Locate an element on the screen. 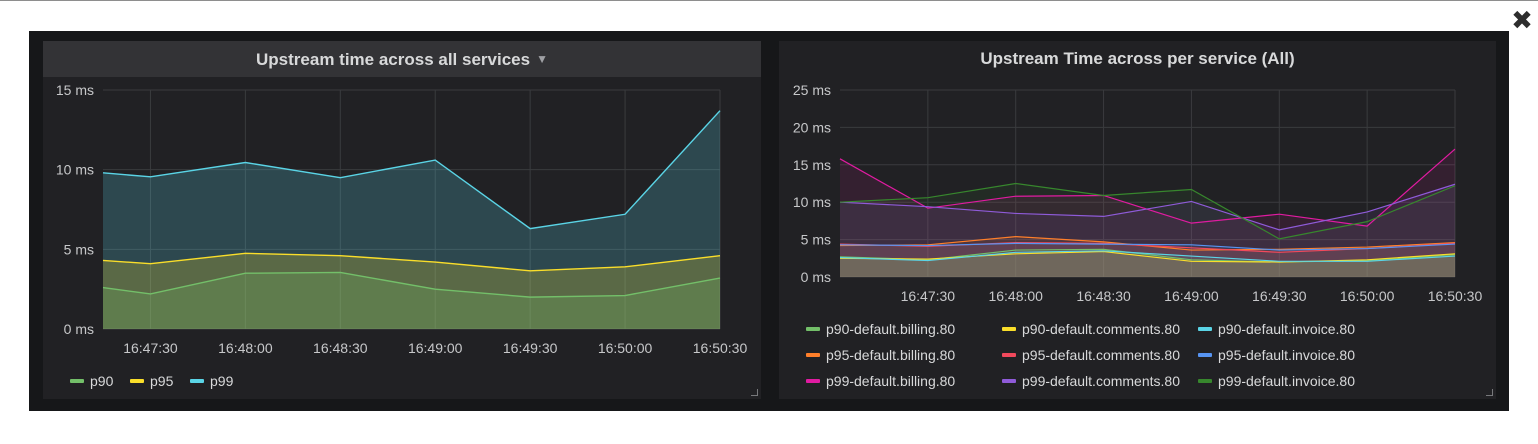  series-area-p95 is located at coordinates (411, 291).